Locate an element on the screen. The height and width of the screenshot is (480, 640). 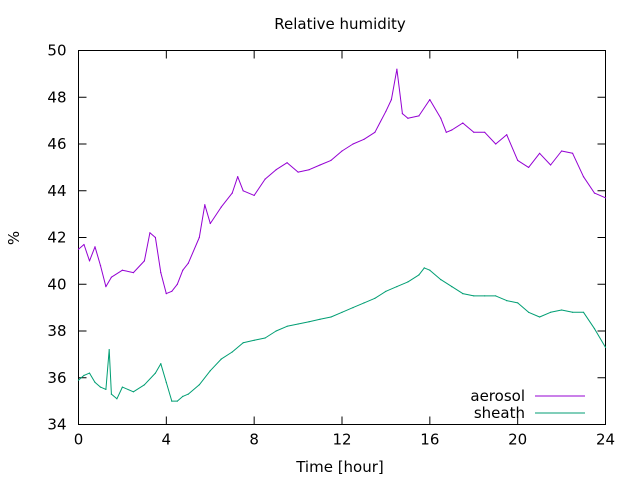
x-tick-label: 12 is located at coordinates (341, 440).